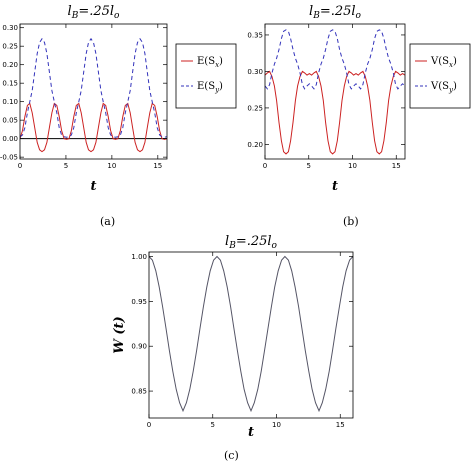 The image size is (474, 467). I want to click on y-tick-label-5: 0.20, so click(10, 65).